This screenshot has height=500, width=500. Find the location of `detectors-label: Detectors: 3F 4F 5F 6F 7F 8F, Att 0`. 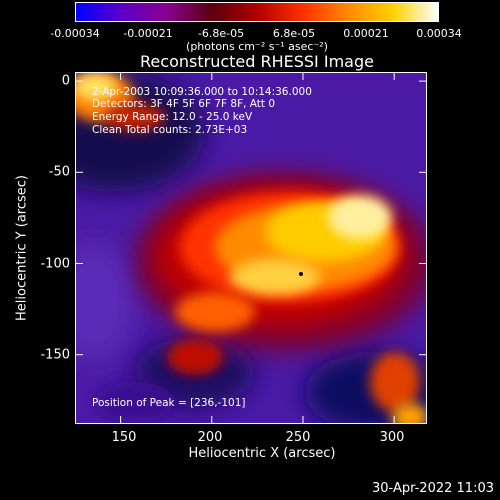

detectors-label: Detectors: 3F 4F 5F 6F 7F 8F, Att 0 is located at coordinates (184, 104).